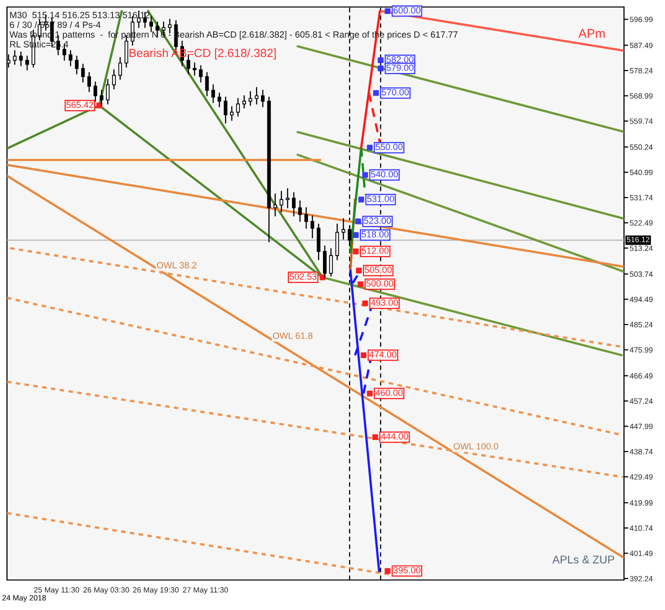 The width and height of the screenshot is (665, 610). What do you see at coordinates (292, 335) in the screenshot?
I see `annotation: OWL 61.8` at bounding box center [292, 335].